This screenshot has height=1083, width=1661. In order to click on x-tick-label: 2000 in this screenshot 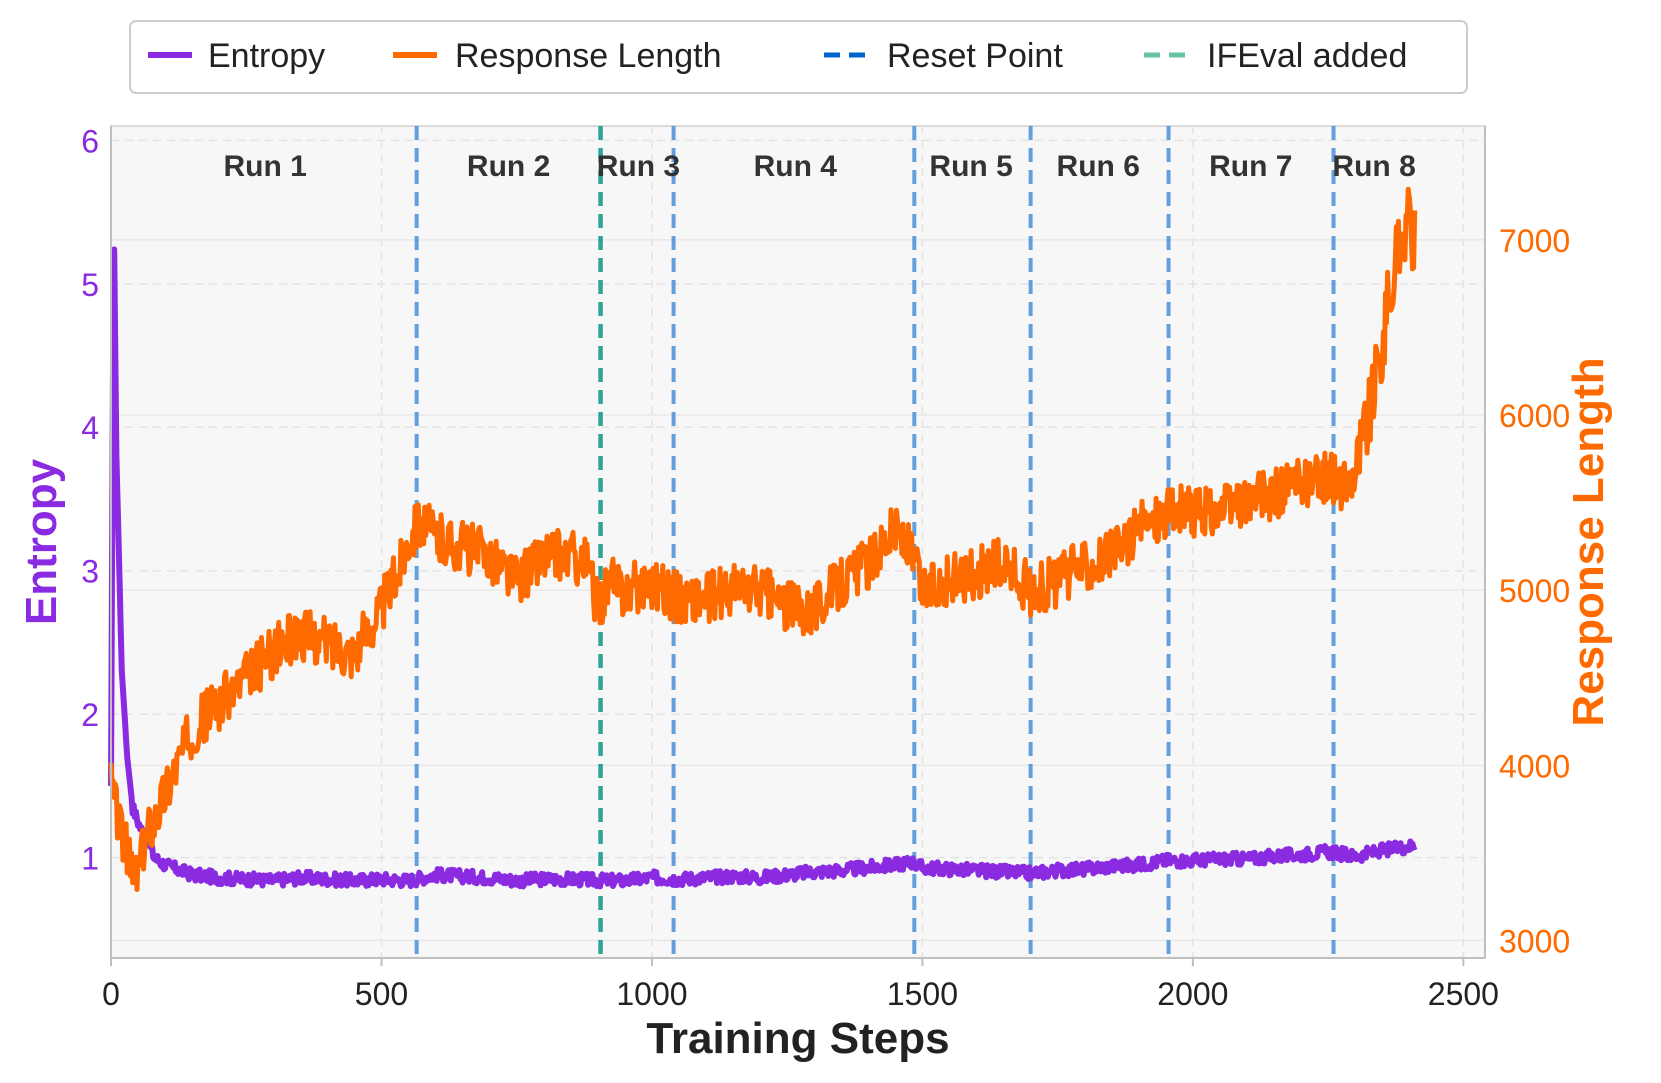, I will do `click(1192, 994)`.